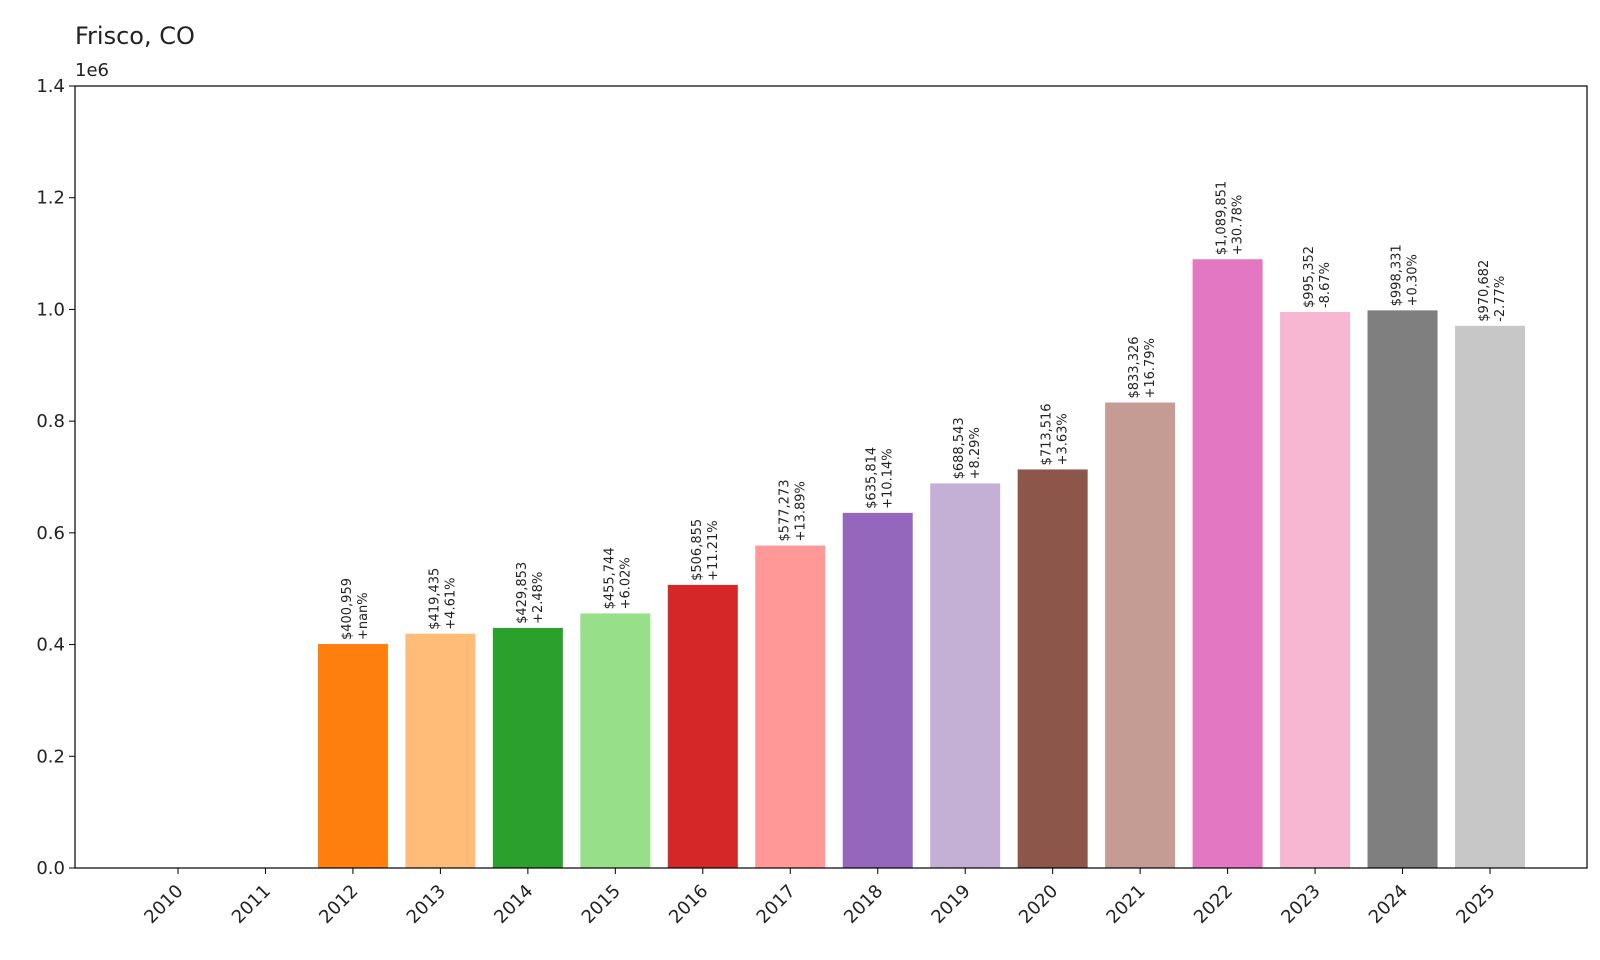  What do you see at coordinates (50, 198) in the screenshot?
I see `y-tick-label: 1.2` at bounding box center [50, 198].